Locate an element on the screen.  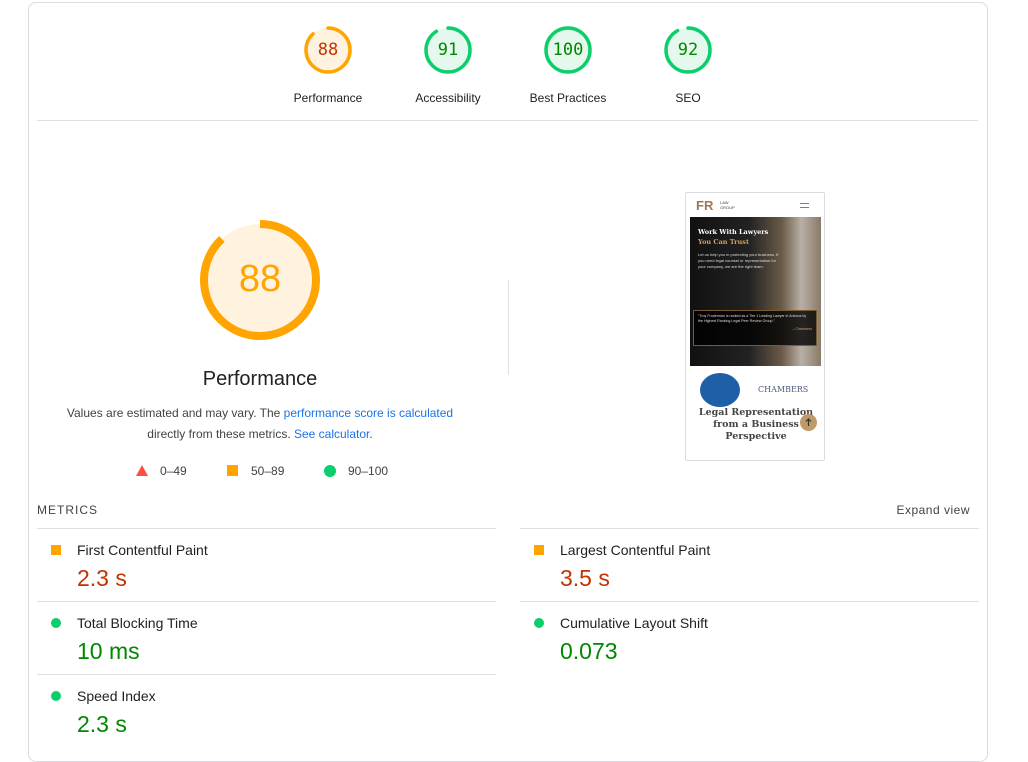
gauge-score: 88 is located at coordinates (328, 50).